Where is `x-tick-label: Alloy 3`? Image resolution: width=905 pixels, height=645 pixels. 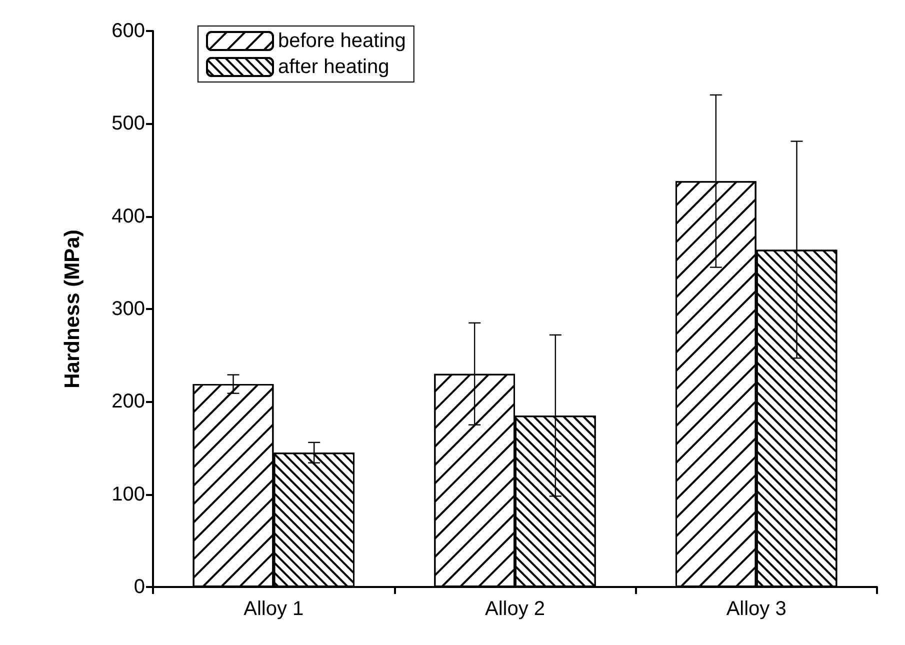 x-tick-label: Alloy 3 is located at coordinates (756, 609).